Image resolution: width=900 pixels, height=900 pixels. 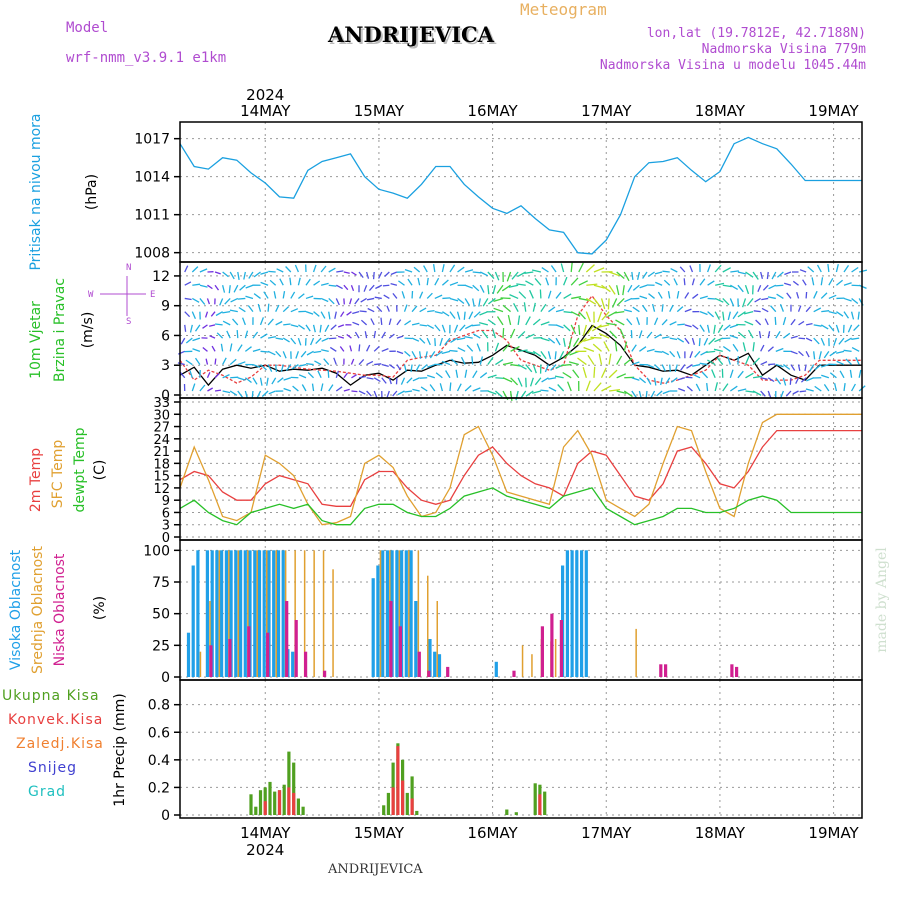 What do you see at coordinates (265, 833) in the screenshot?
I see `bottom-day-label: 14MAY` at bounding box center [265, 833].